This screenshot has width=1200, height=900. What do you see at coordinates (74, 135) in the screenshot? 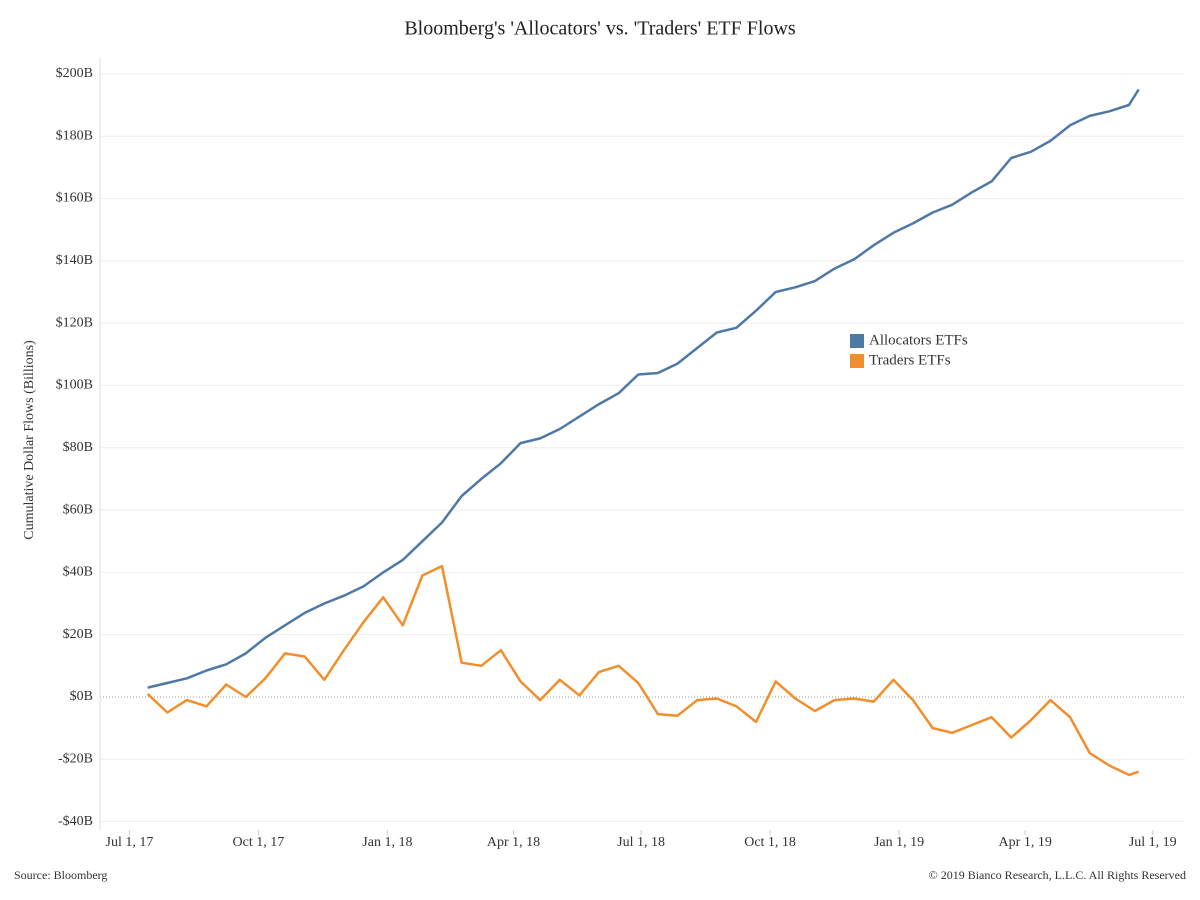
I see `y-tick-label: $180B` at bounding box center [74, 135].